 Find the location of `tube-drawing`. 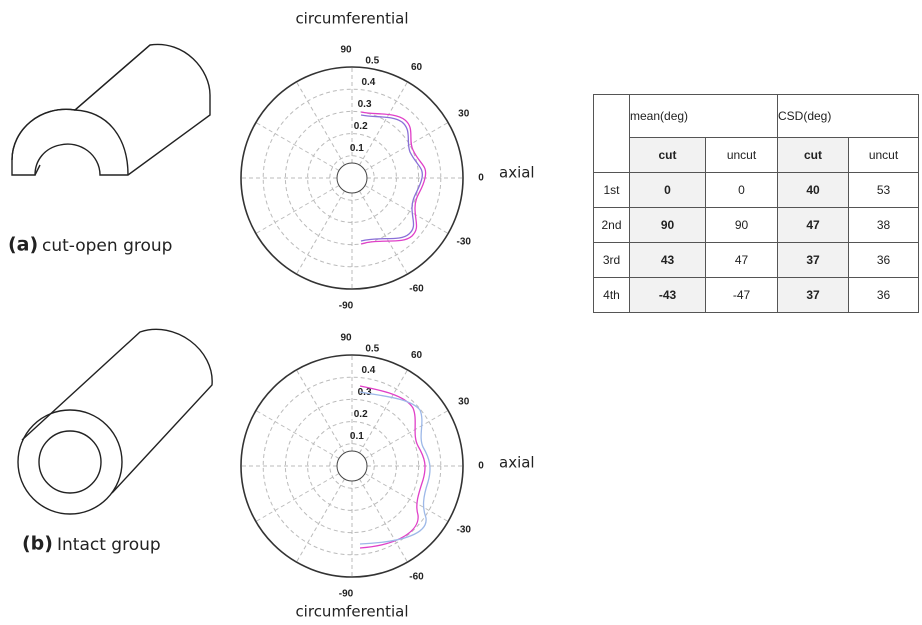

tube-drawing is located at coordinates (115, 421).